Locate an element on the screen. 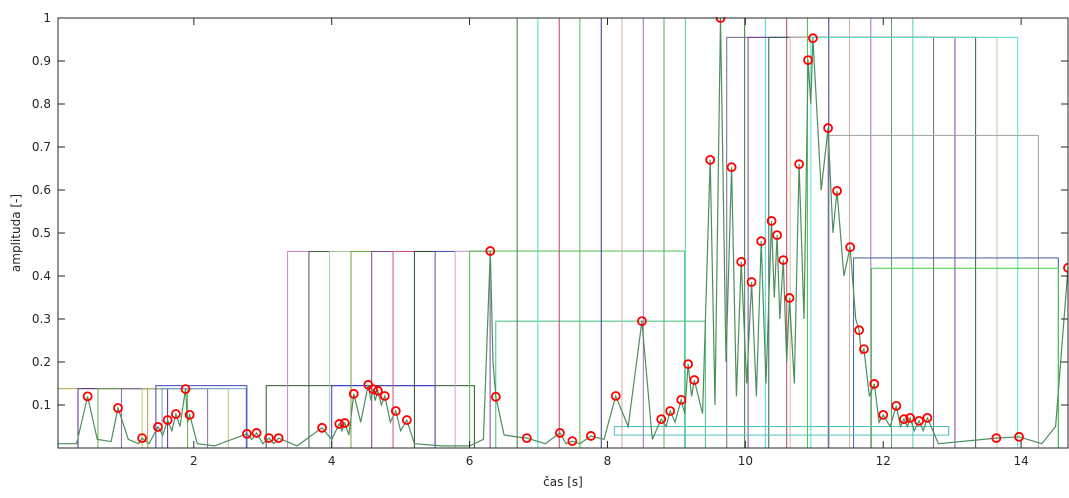 This screenshot has width=1069, height=498. x-tick-label: 10 is located at coordinates (745, 461).